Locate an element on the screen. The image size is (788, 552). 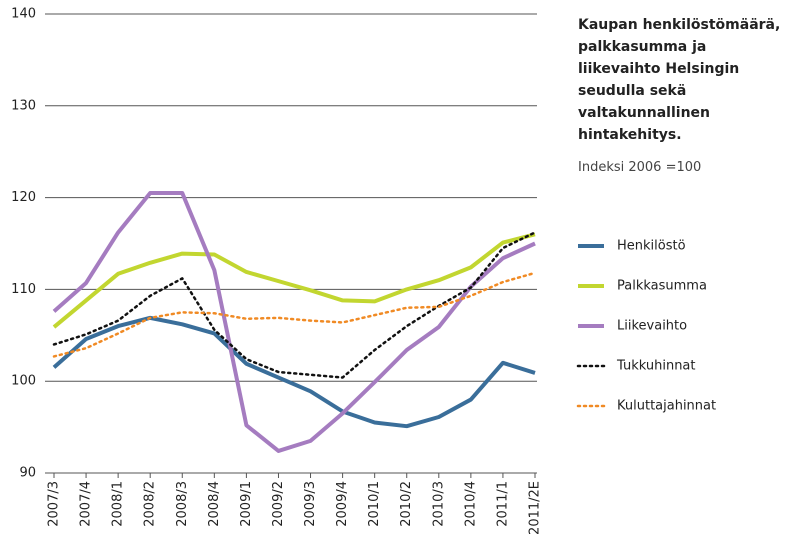
legend-label: Palkkasumma is located at coordinates (662, 286).